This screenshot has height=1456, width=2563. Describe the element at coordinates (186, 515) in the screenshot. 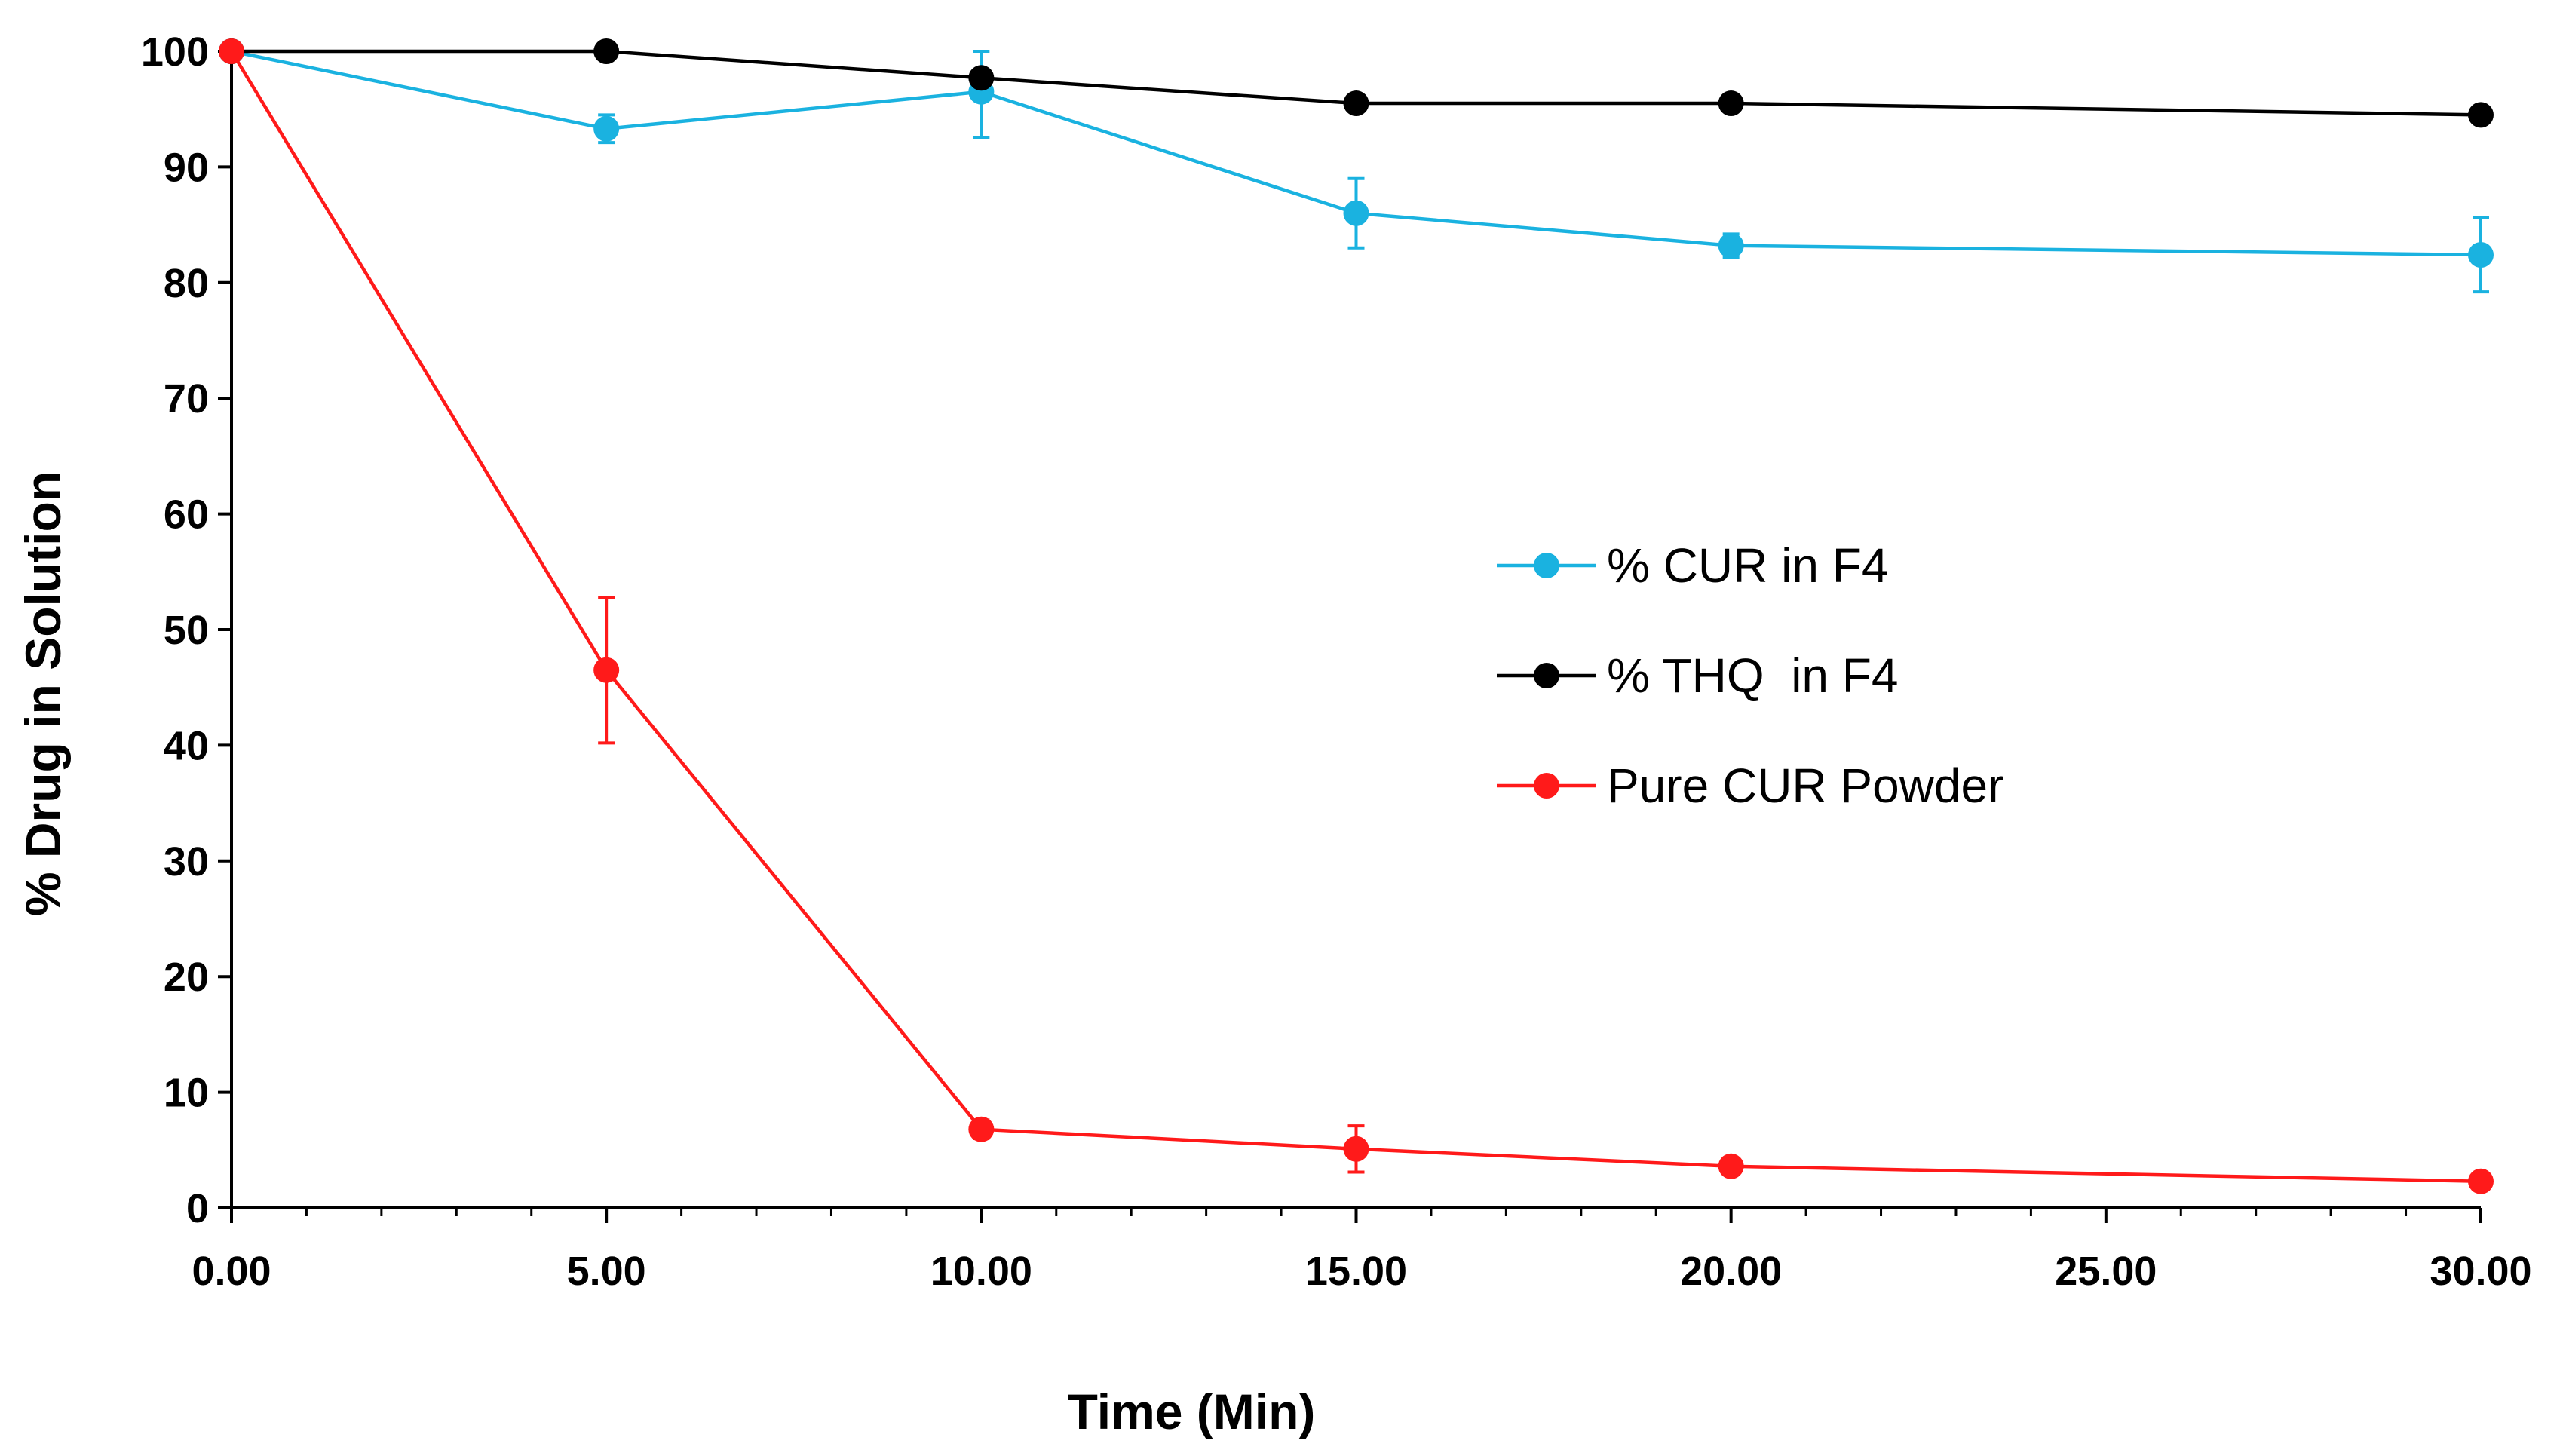

I see `y-tick-label: 60` at that location.